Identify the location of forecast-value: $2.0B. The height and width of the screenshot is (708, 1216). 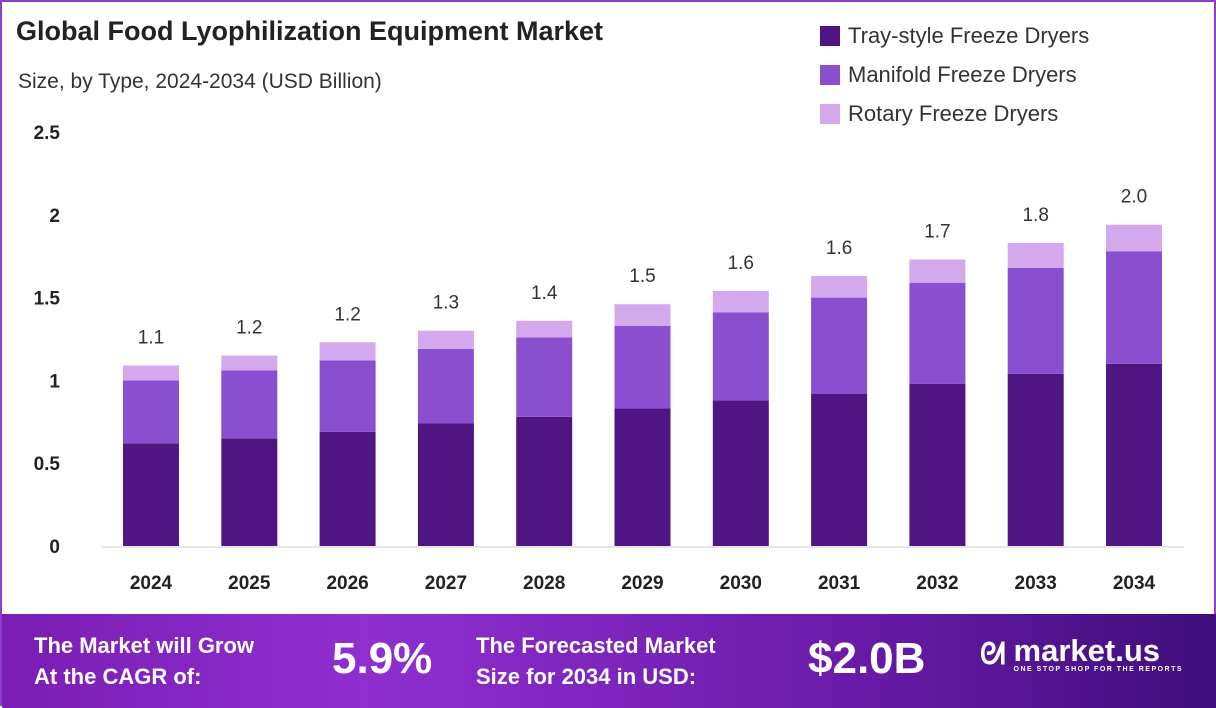
(867, 658).